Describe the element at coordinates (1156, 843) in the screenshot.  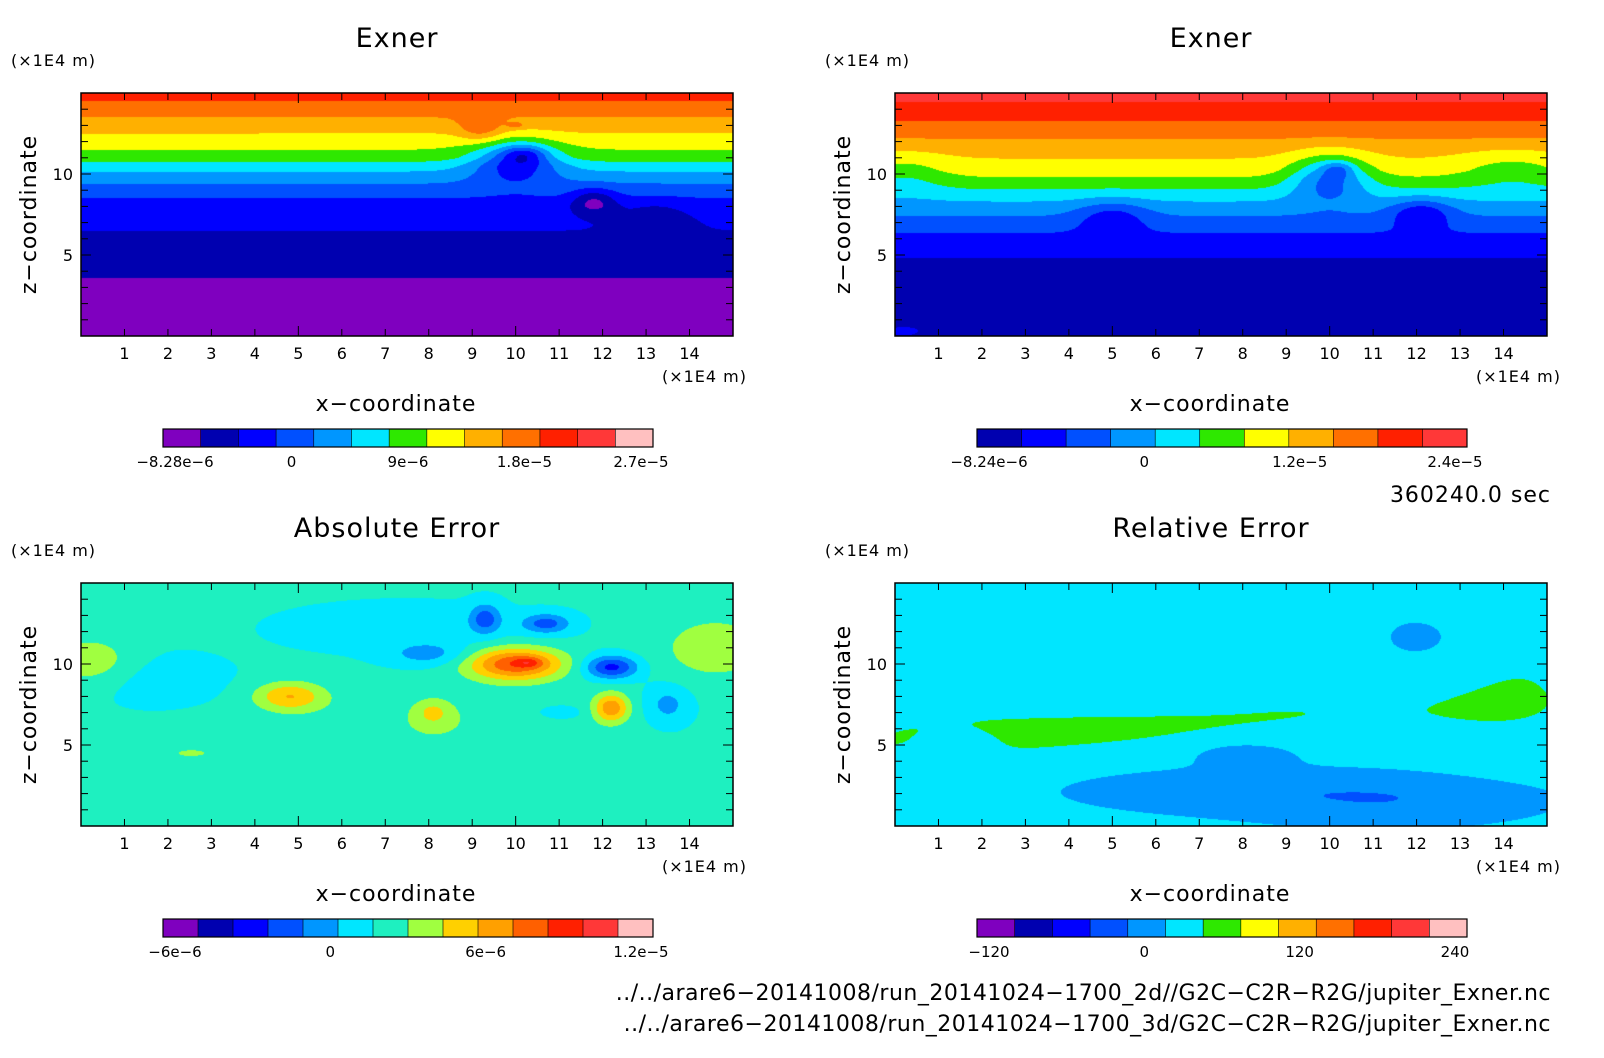
I see `x-tick-label: 6` at that location.